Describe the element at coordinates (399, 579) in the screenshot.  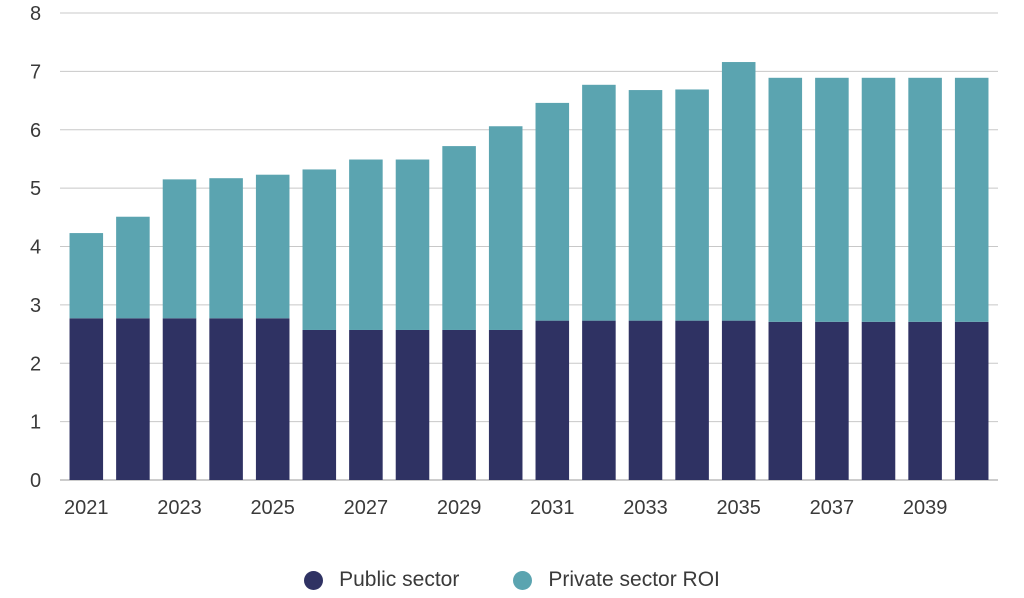
I see `legend-label-public-sector: Public sector` at that location.